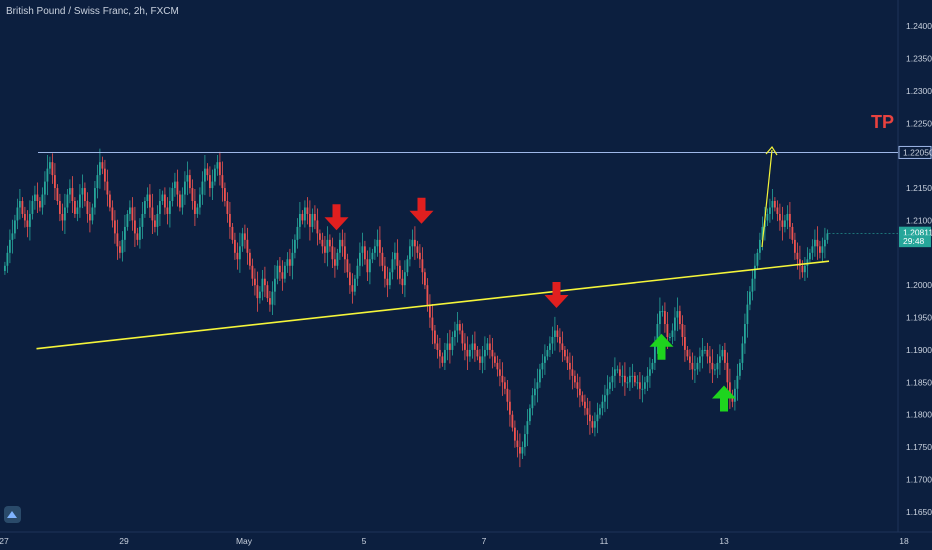 The width and height of the screenshot is (932, 550). Describe the element at coordinates (364, 541) in the screenshot. I see `x-tick-label: 5` at that location.